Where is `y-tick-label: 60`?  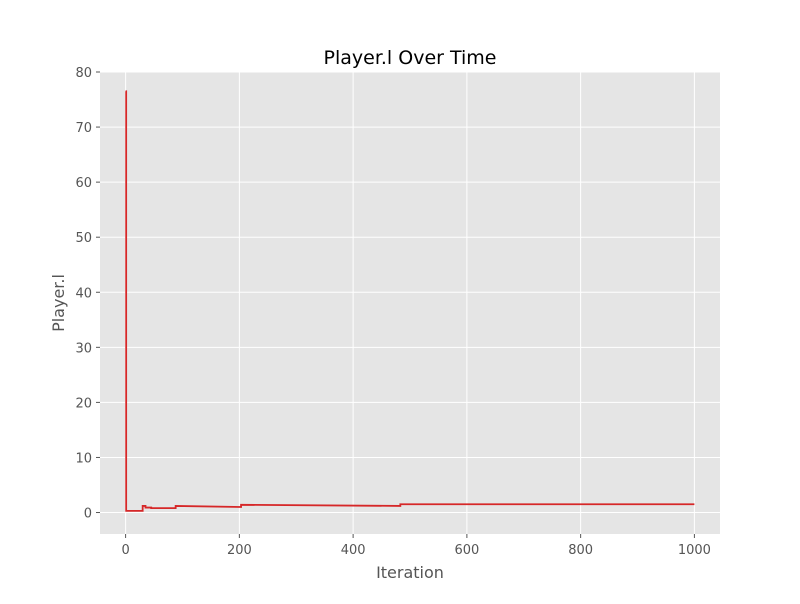 y-tick-label: 60 is located at coordinates (83, 183).